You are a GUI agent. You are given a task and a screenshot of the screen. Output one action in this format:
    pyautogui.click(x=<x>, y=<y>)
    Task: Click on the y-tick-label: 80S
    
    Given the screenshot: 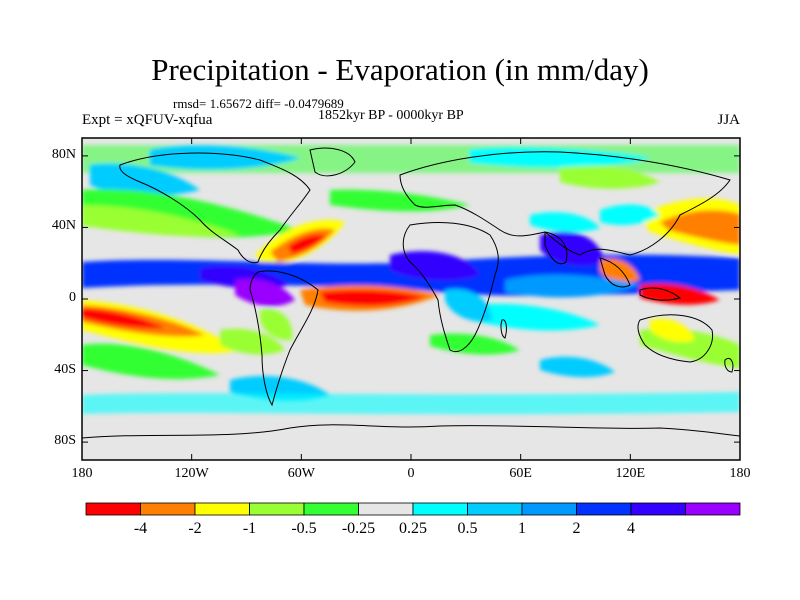 What is the action you would take?
    pyautogui.click(x=65, y=441)
    